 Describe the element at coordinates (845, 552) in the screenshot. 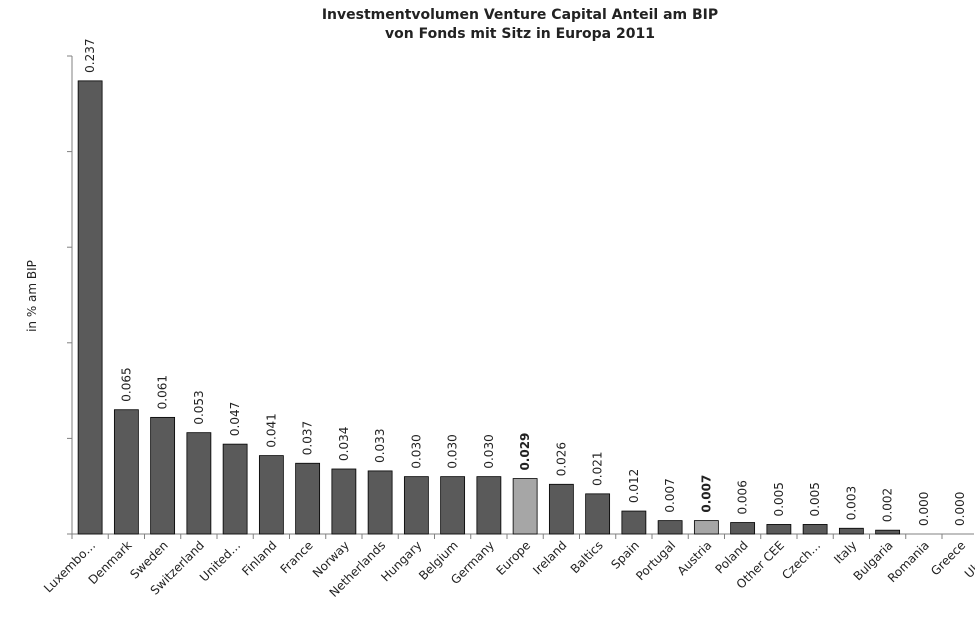

I see `x-tick-label: Italy` at that location.